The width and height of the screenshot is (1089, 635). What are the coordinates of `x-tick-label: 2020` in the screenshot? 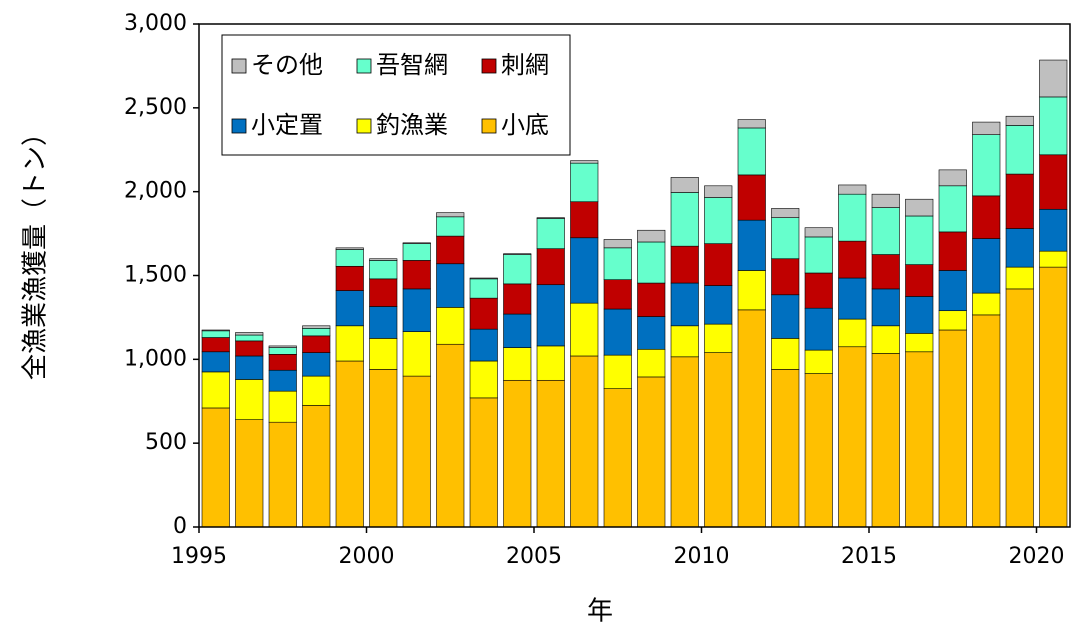 It's located at (1037, 556).